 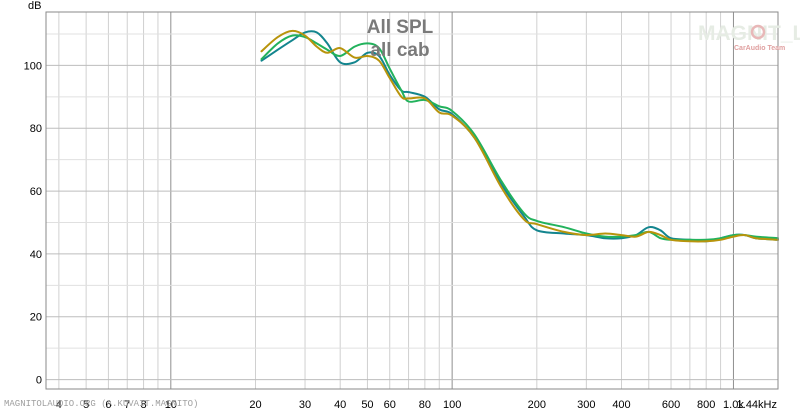 What do you see at coordinates (305, 405) in the screenshot?
I see `x-tick-label: 30` at bounding box center [305, 405].